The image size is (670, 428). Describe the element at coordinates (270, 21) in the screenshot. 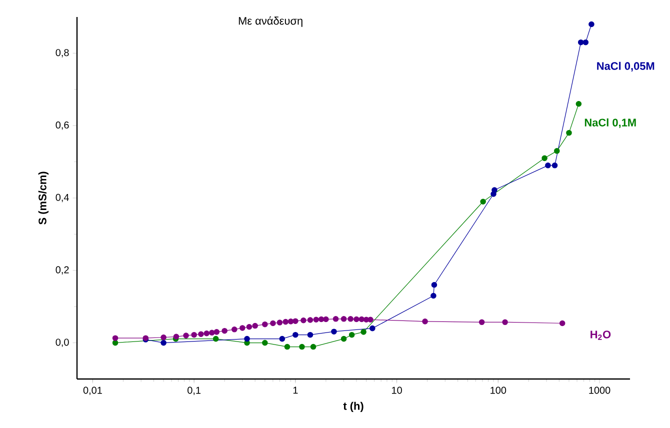

I see `chart-title: Με ανάδευση` at that location.